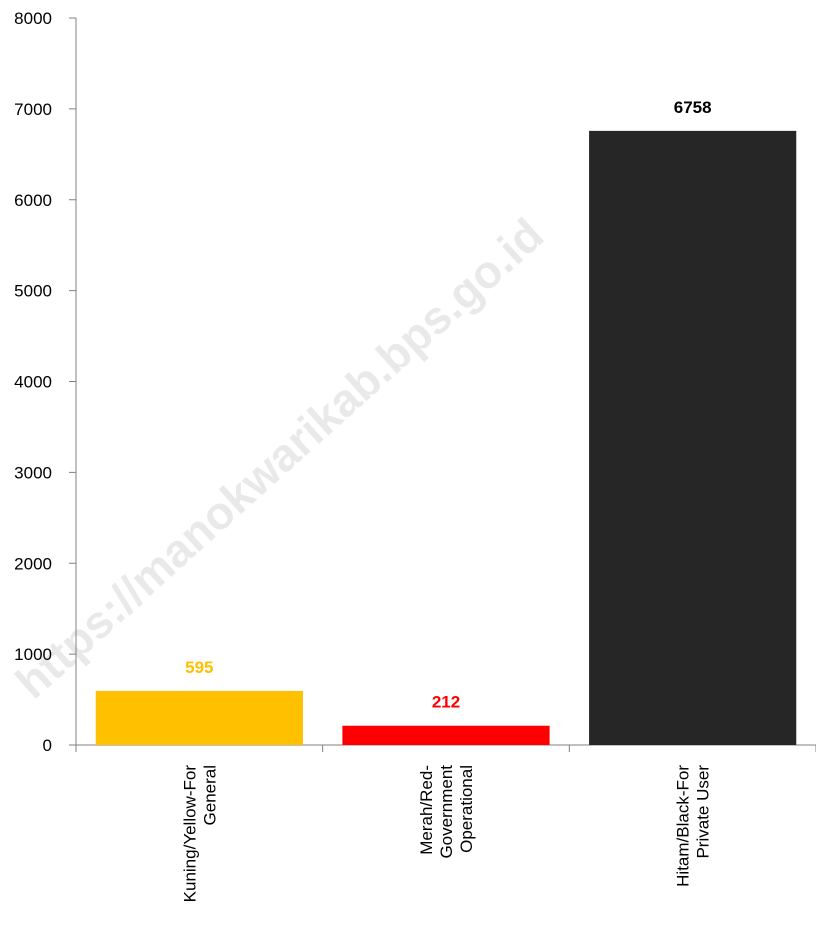 The width and height of the screenshot is (816, 940). Describe the element at coordinates (33, 563) in the screenshot. I see `y-tick-label: 2000` at that location.